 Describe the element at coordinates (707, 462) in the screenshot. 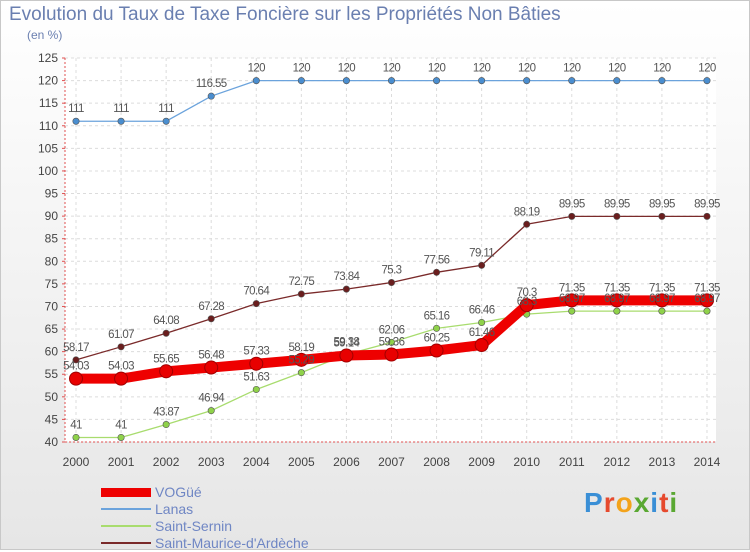

I see `x-tick-label: 2014` at that location.